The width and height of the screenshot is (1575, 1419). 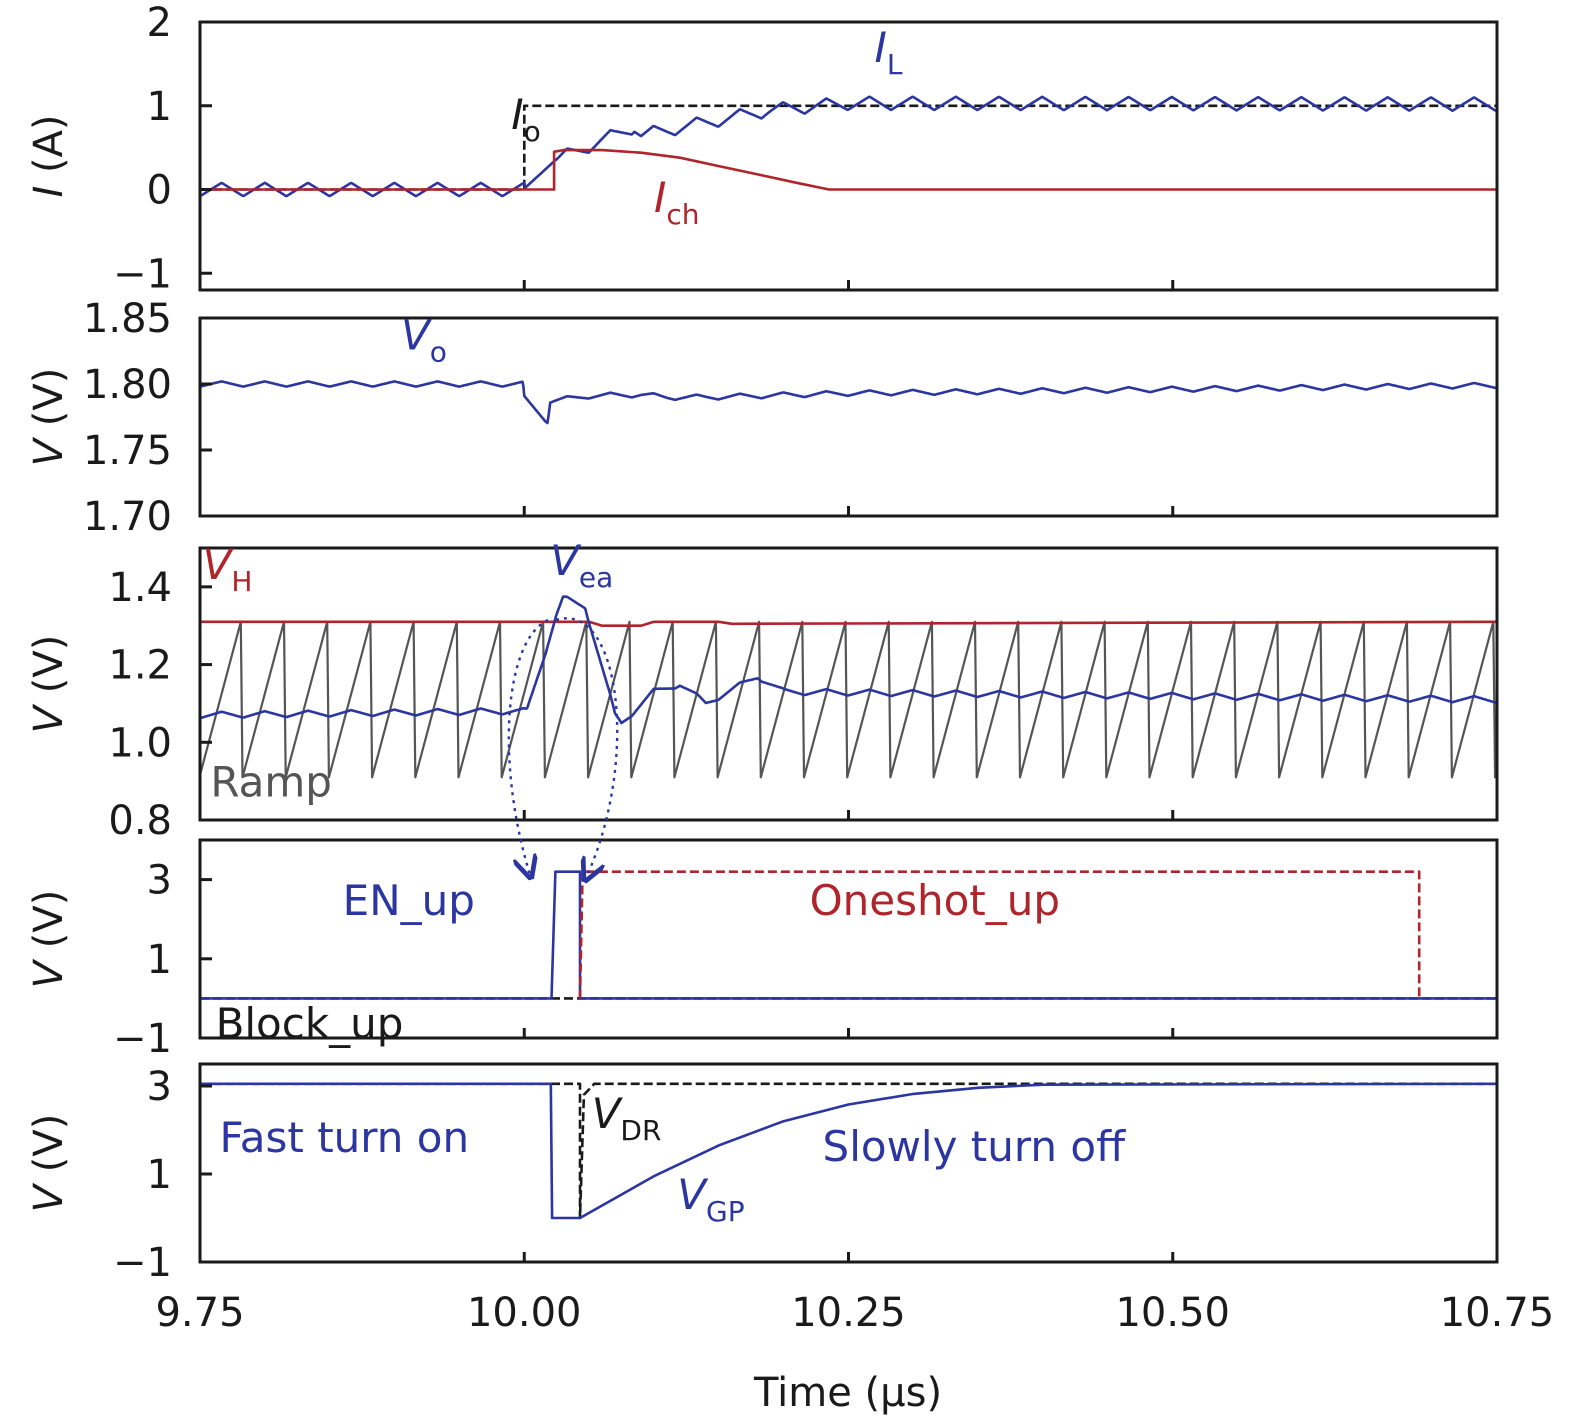 I want to click on series-i-o, so click(x=848, y=147).